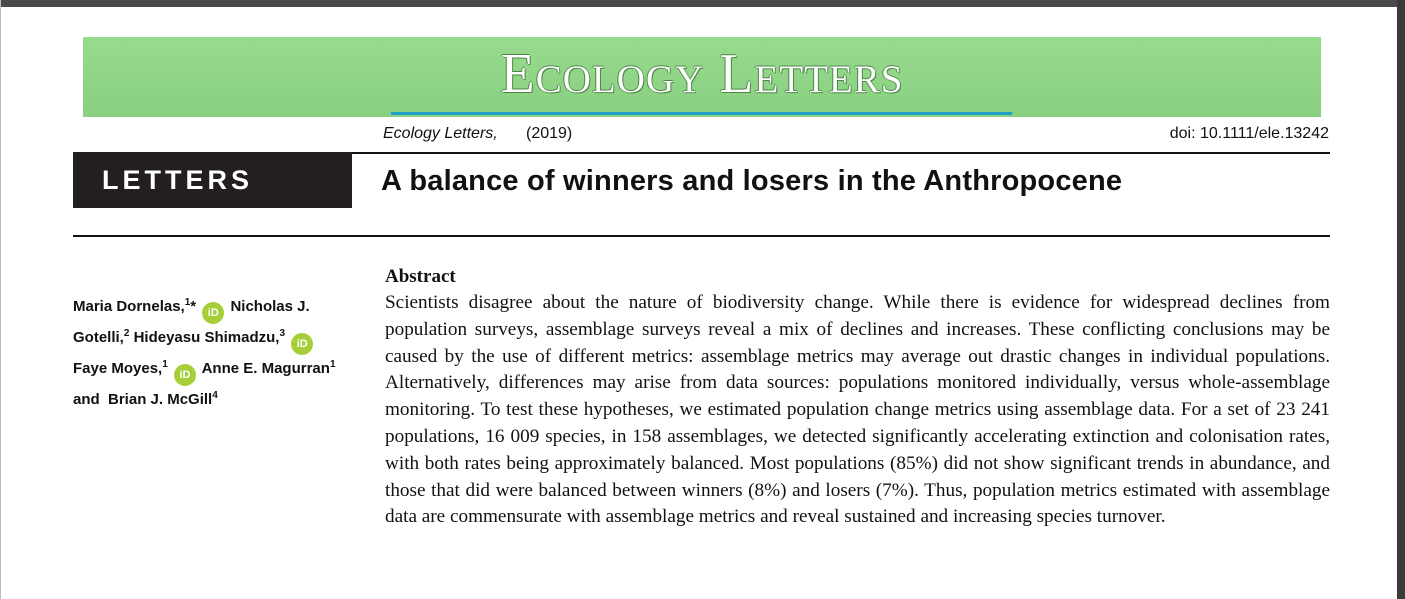 The image size is (1405, 599). I want to click on author-name: Maria Dornelas,, so click(129, 306).